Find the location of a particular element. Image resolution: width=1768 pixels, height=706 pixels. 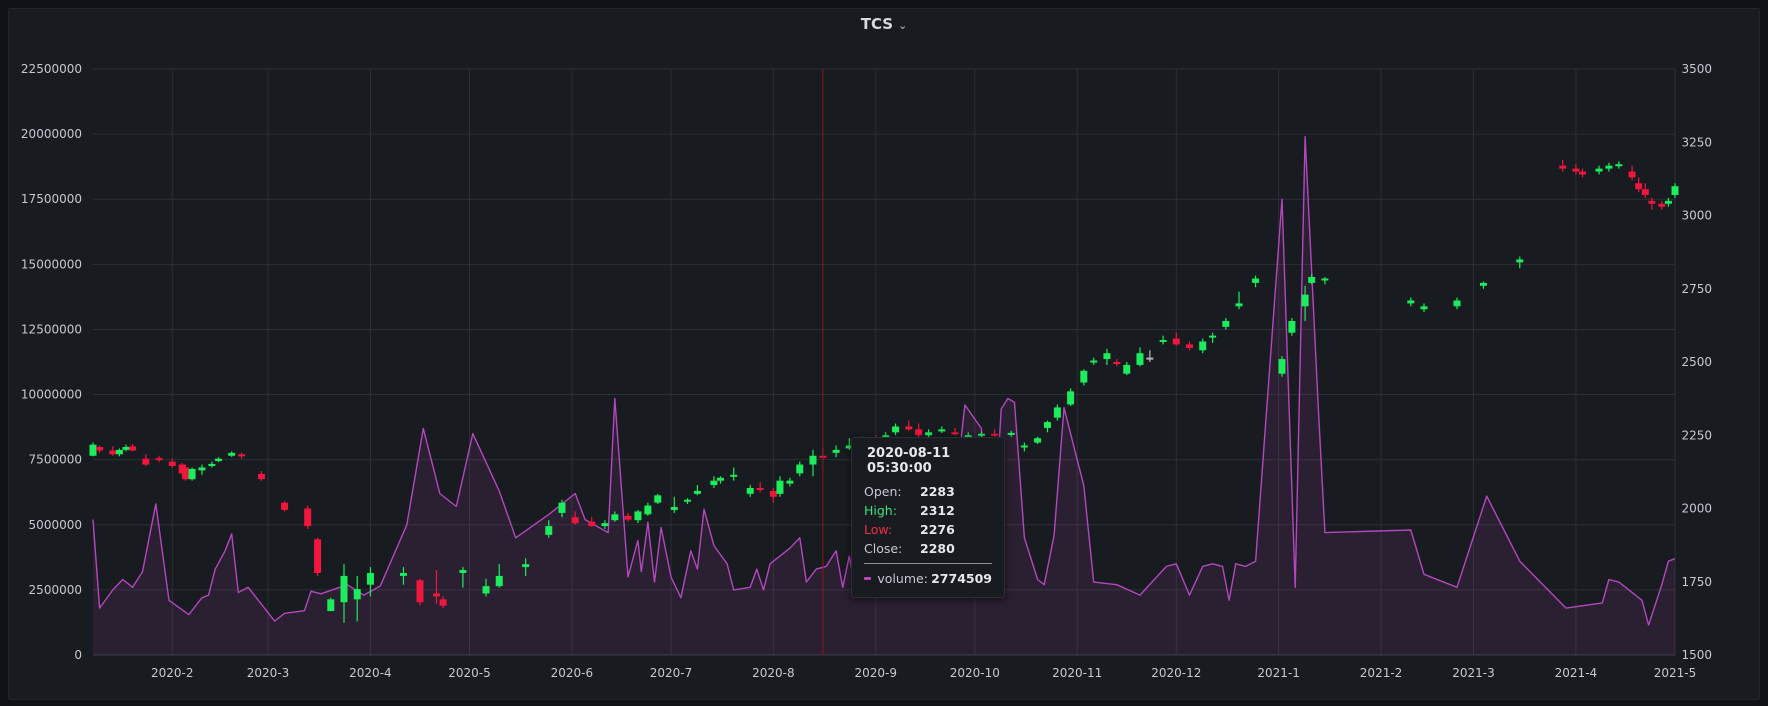

tooltip-open-value: 2283 is located at coordinates (937, 491).